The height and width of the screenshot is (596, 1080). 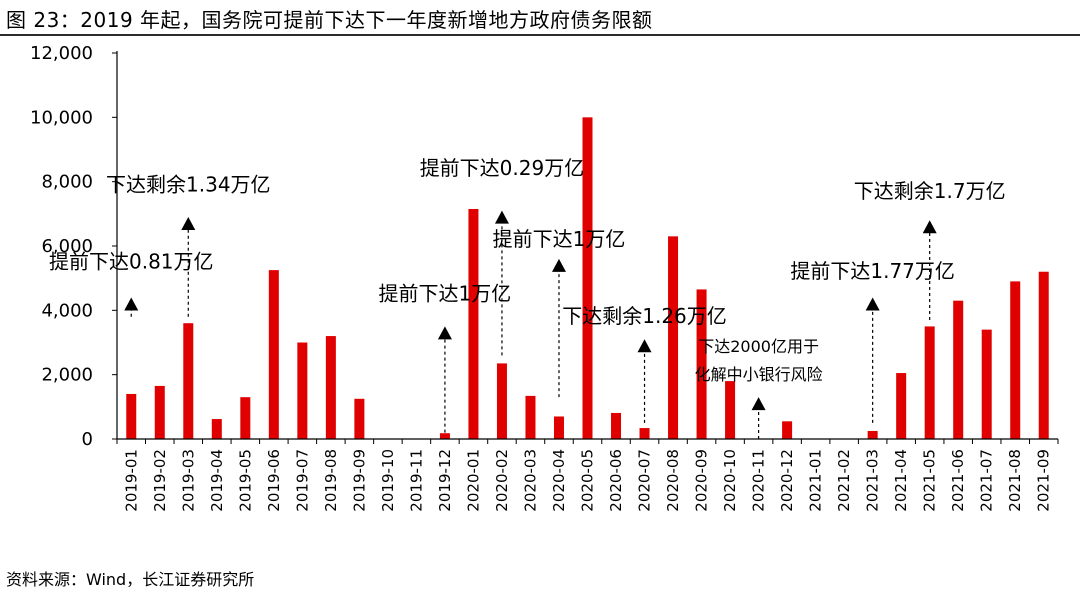 I want to click on chart-title-caption: 图 23：2019 年起，国务院可提前下达下一年度新增地方政府债务限额, so click(x=329, y=20).